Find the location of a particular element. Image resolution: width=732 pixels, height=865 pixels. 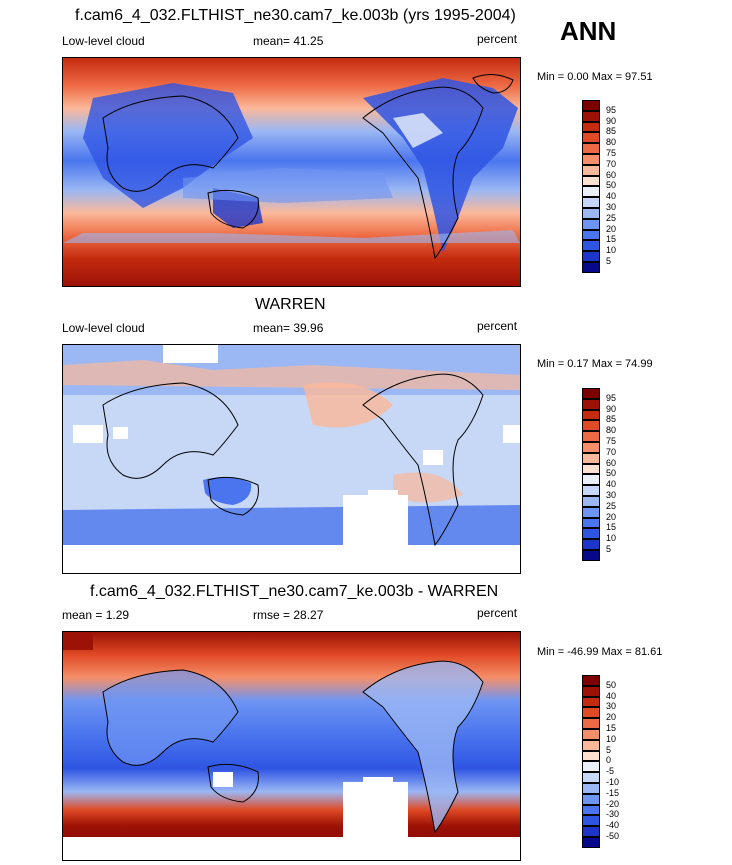

panel2-mean-label: mean= 39.96 is located at coordinates (288, 328).